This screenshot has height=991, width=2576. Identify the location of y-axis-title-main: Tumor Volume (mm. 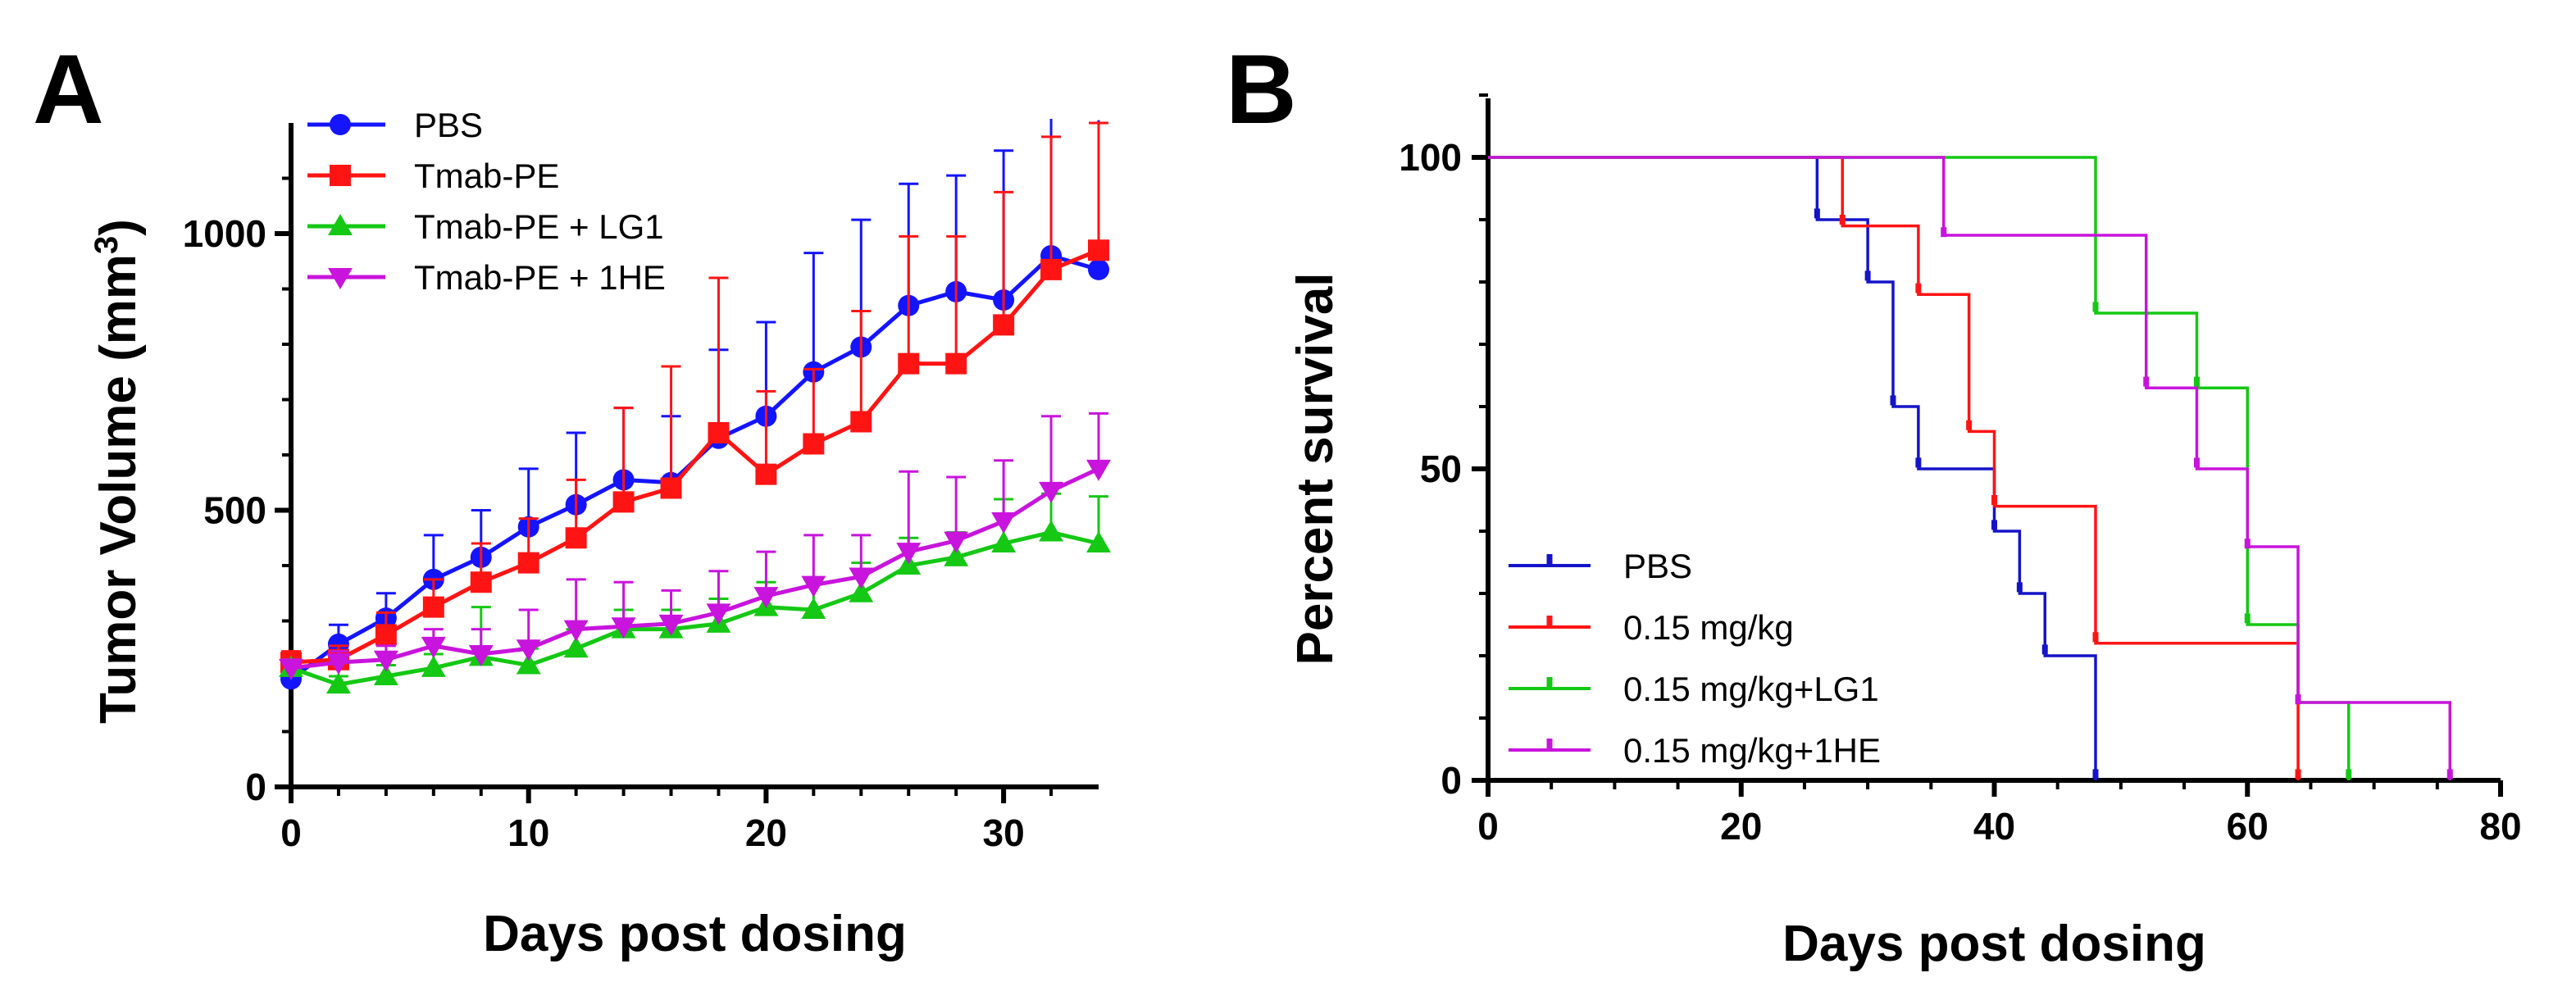
(118, 489).